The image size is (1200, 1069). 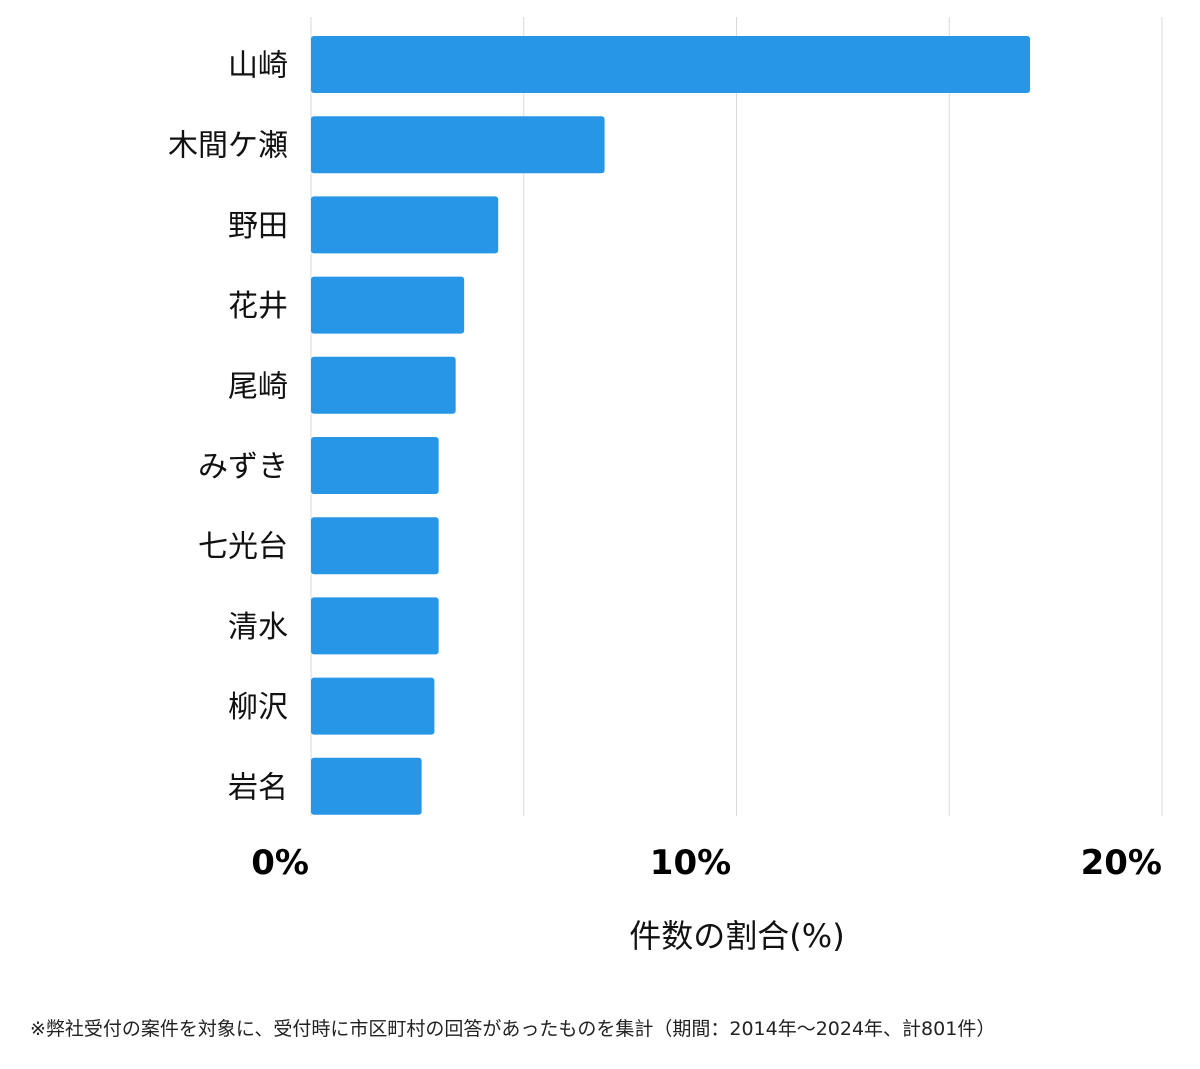 I want to click on x-tick-label: 10%, so click(x=690, y=863).